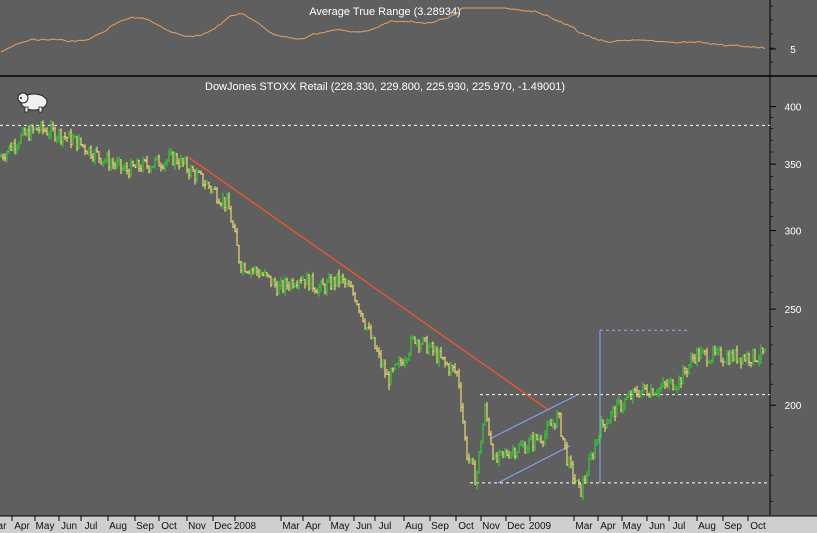 The height and width of the screenshot is (533, 817). Describe the element at coordinates (384, 12) in the screenshot. I see `atr-title: Average True Range (3.28934)` at that location.